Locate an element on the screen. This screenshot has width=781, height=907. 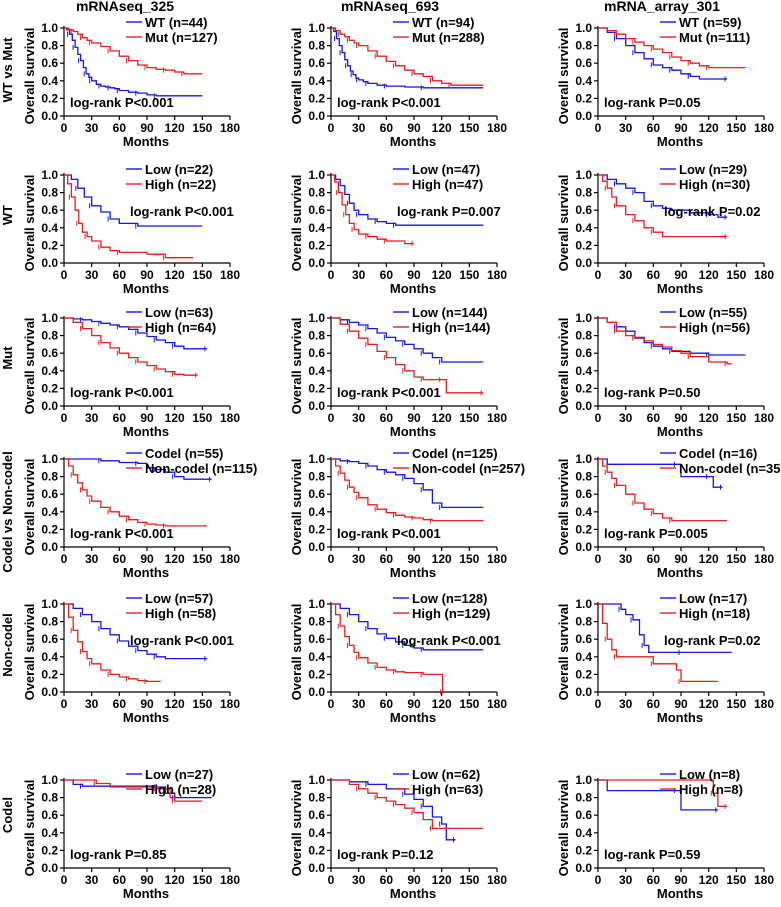
row-label: Codel vs Non-codel is located at coordinates (7, 511).